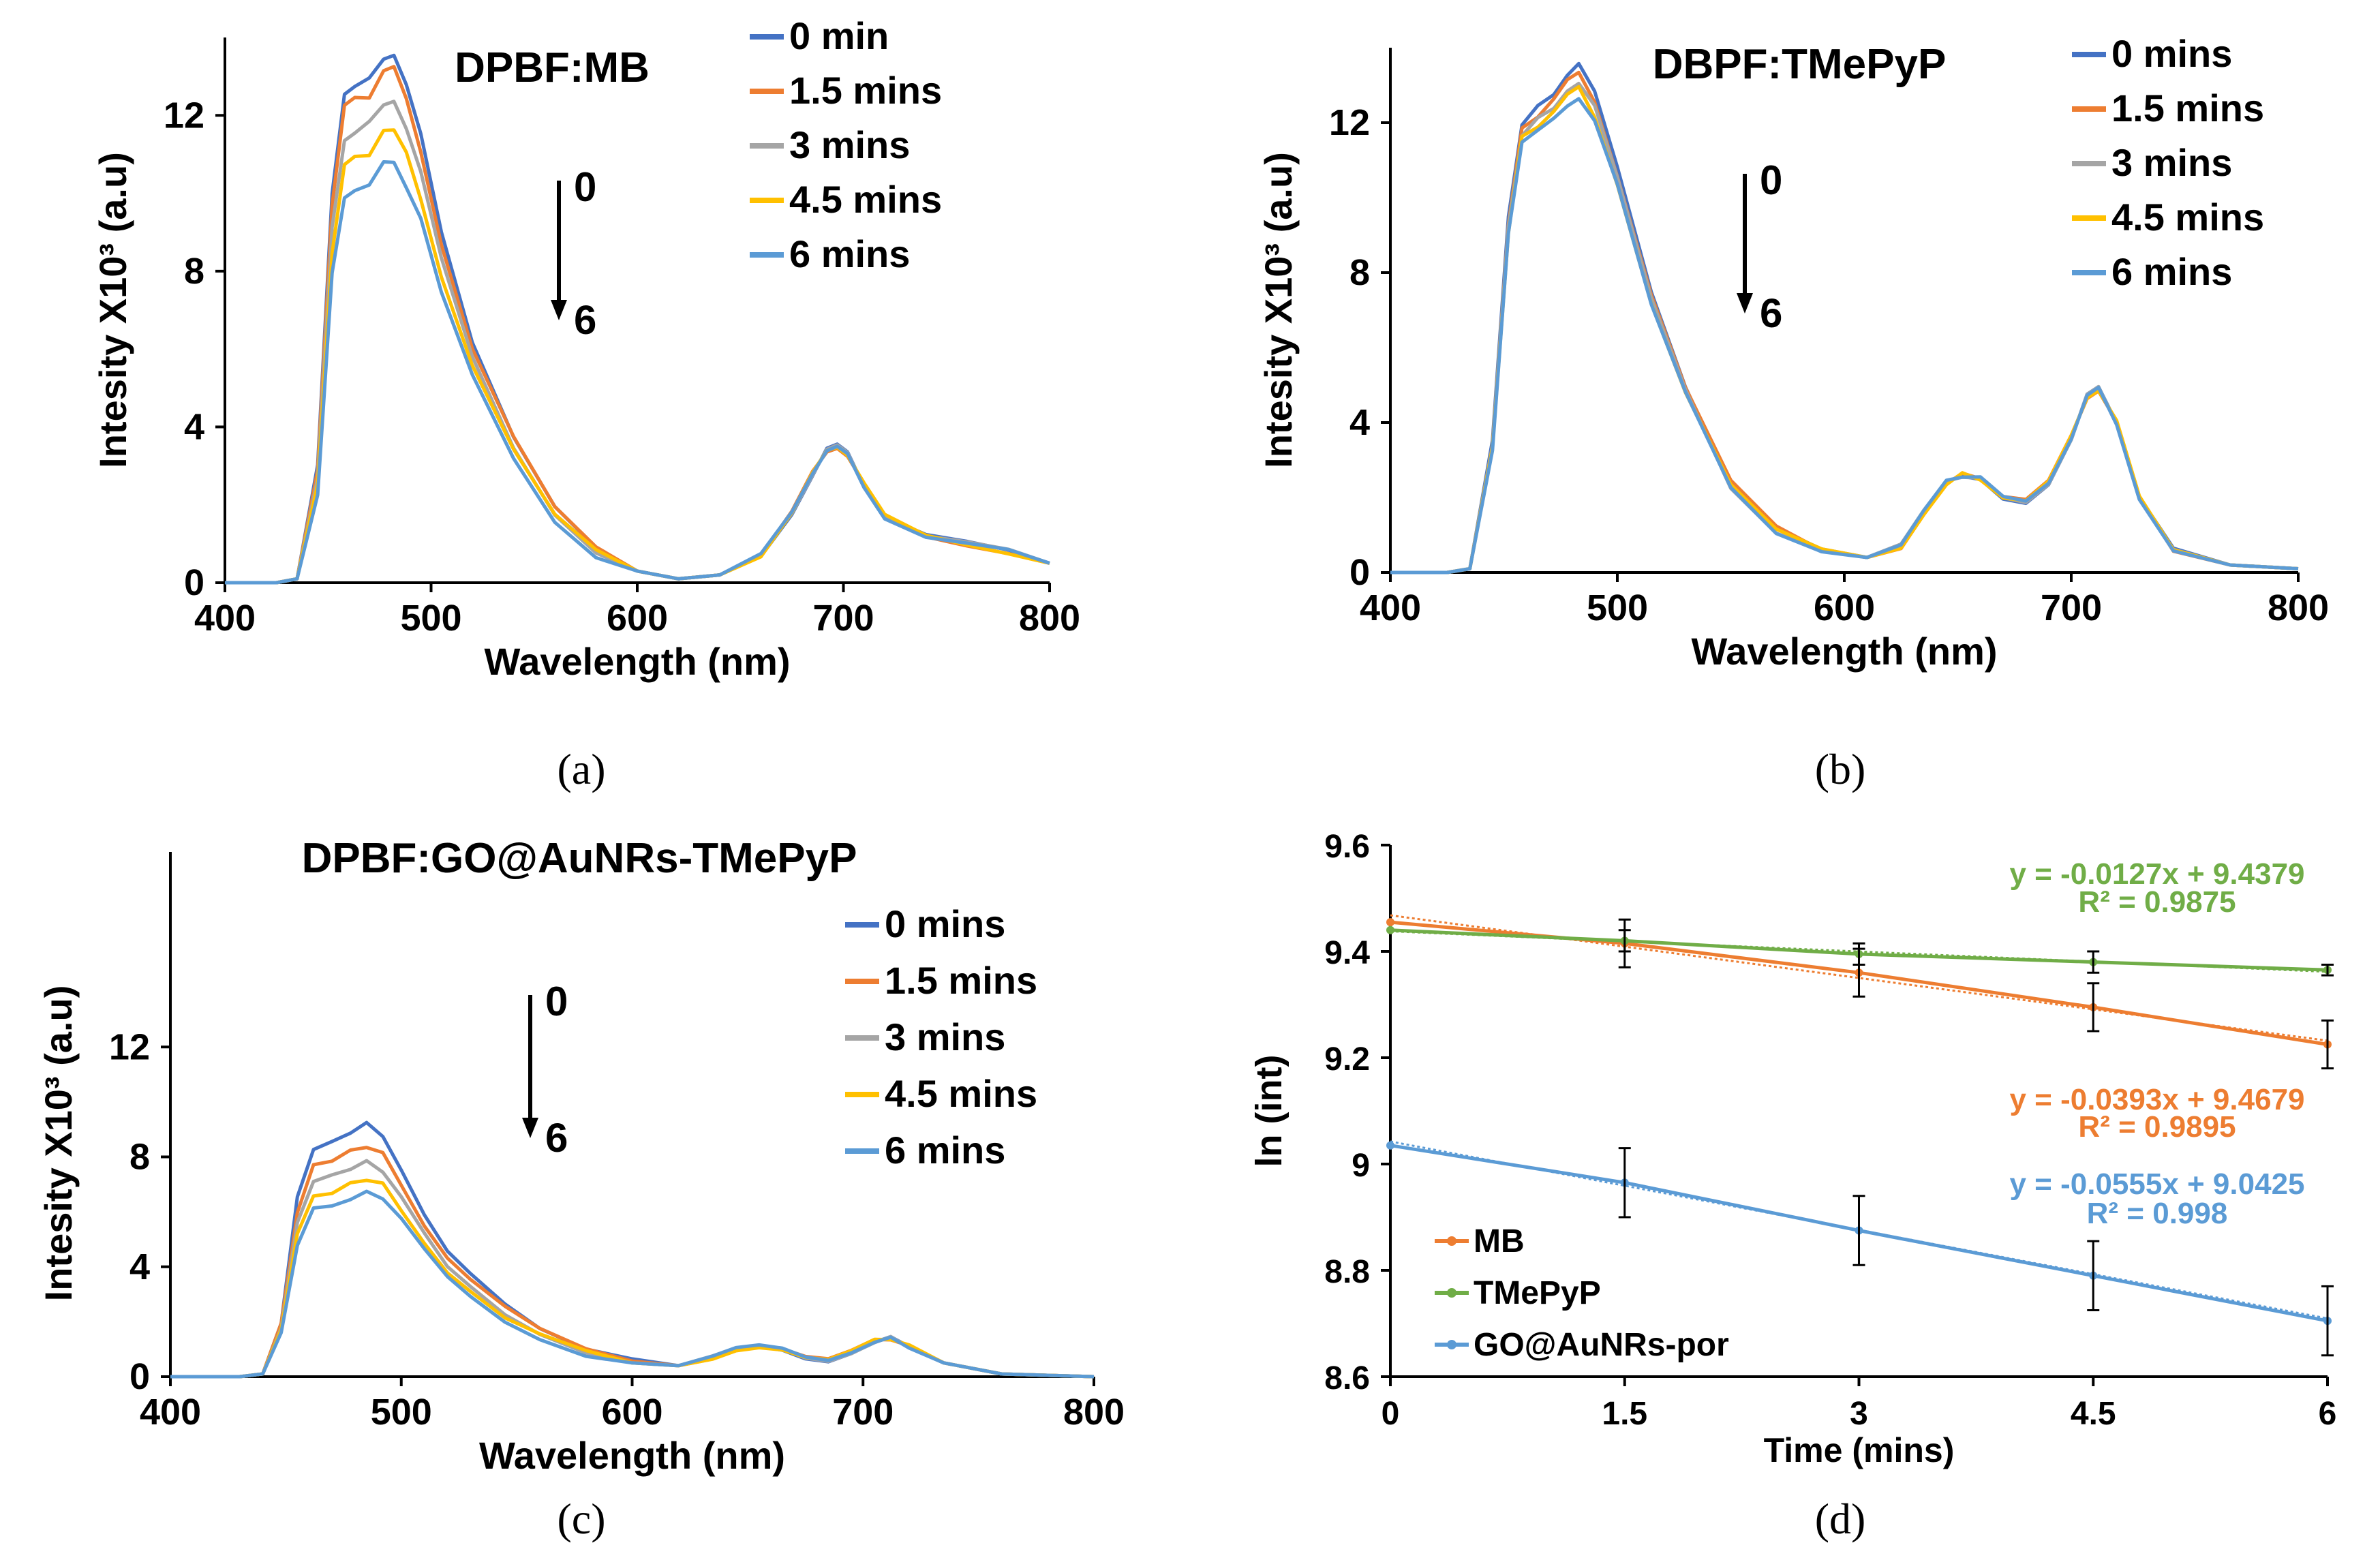 This screenshot has height=1560, width=2380. I want to click on y-tick-label: 9.4, so click(1347, 953).